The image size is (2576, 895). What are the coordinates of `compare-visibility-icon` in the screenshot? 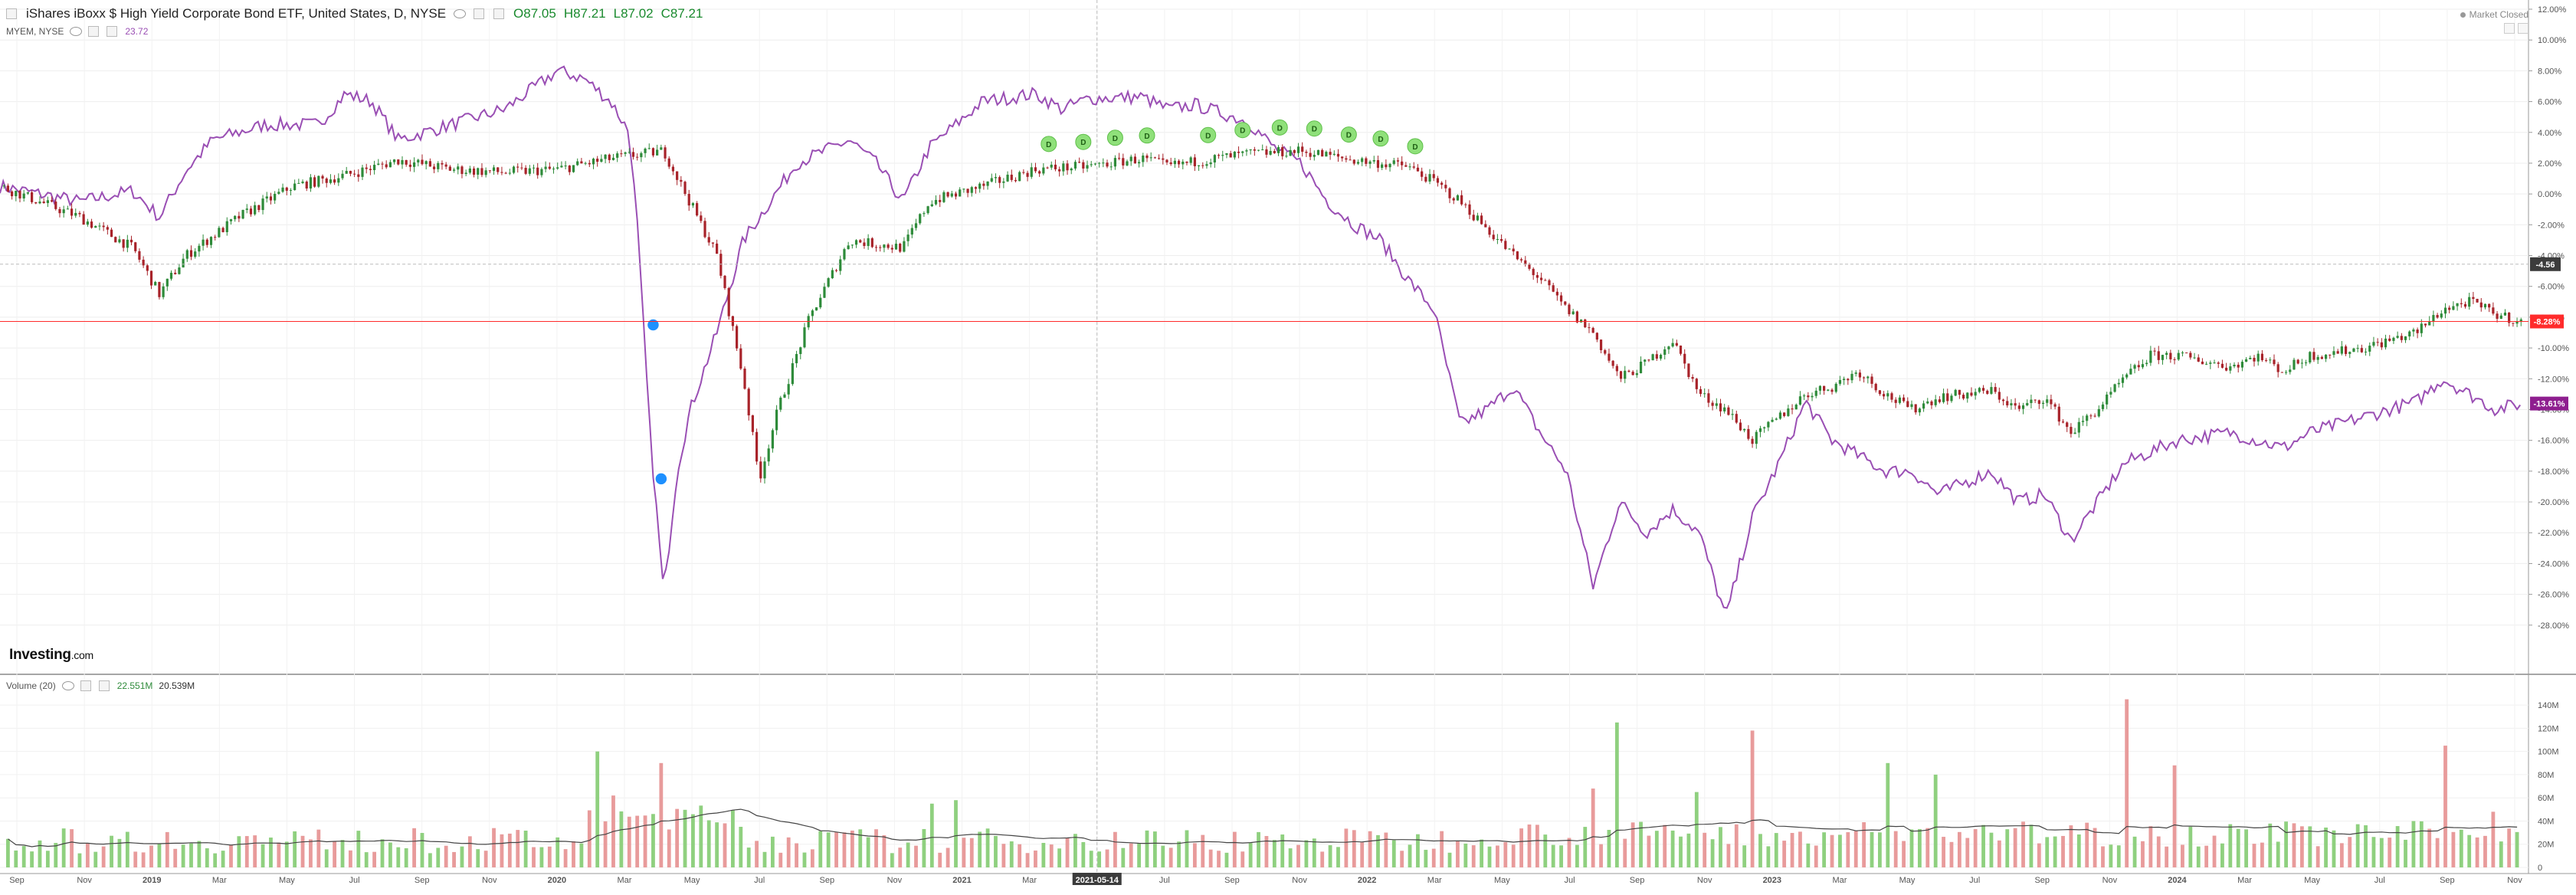 It's located at (77, 31).